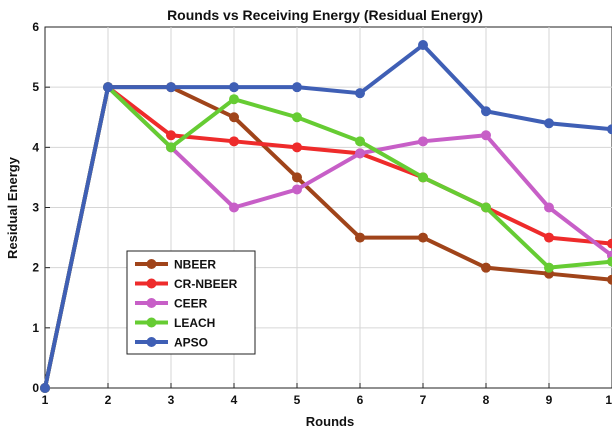 This screenshot has width=612, height=438. I want to click on y-tick-label: 2, so click(35, 268).